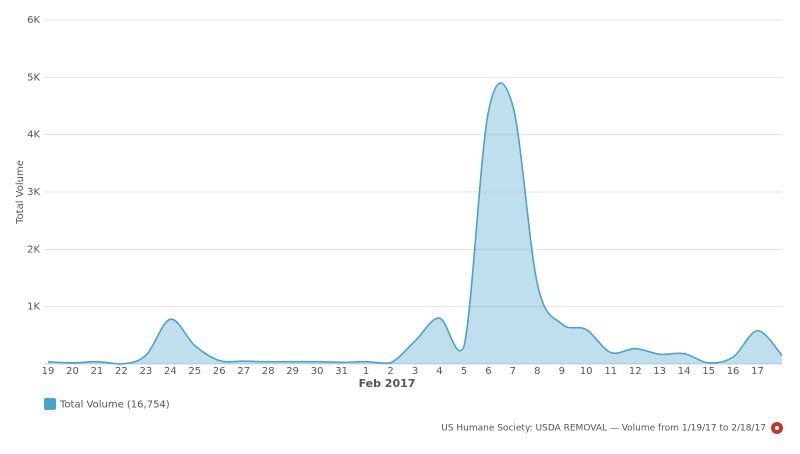  I want to click on x-tick-label: 31, so click(341, 371).